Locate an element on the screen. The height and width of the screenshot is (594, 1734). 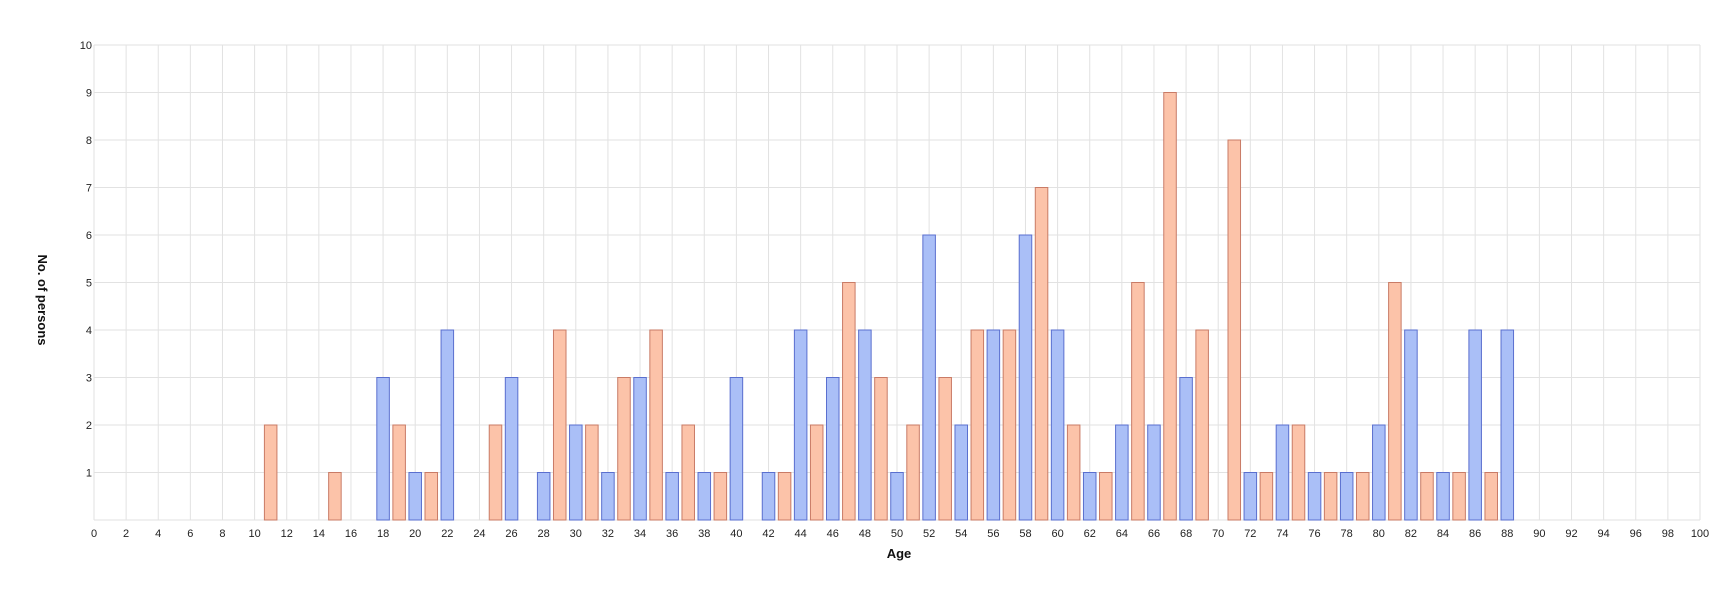
x-tick-label: 2 is located at coordinates (126, 534).